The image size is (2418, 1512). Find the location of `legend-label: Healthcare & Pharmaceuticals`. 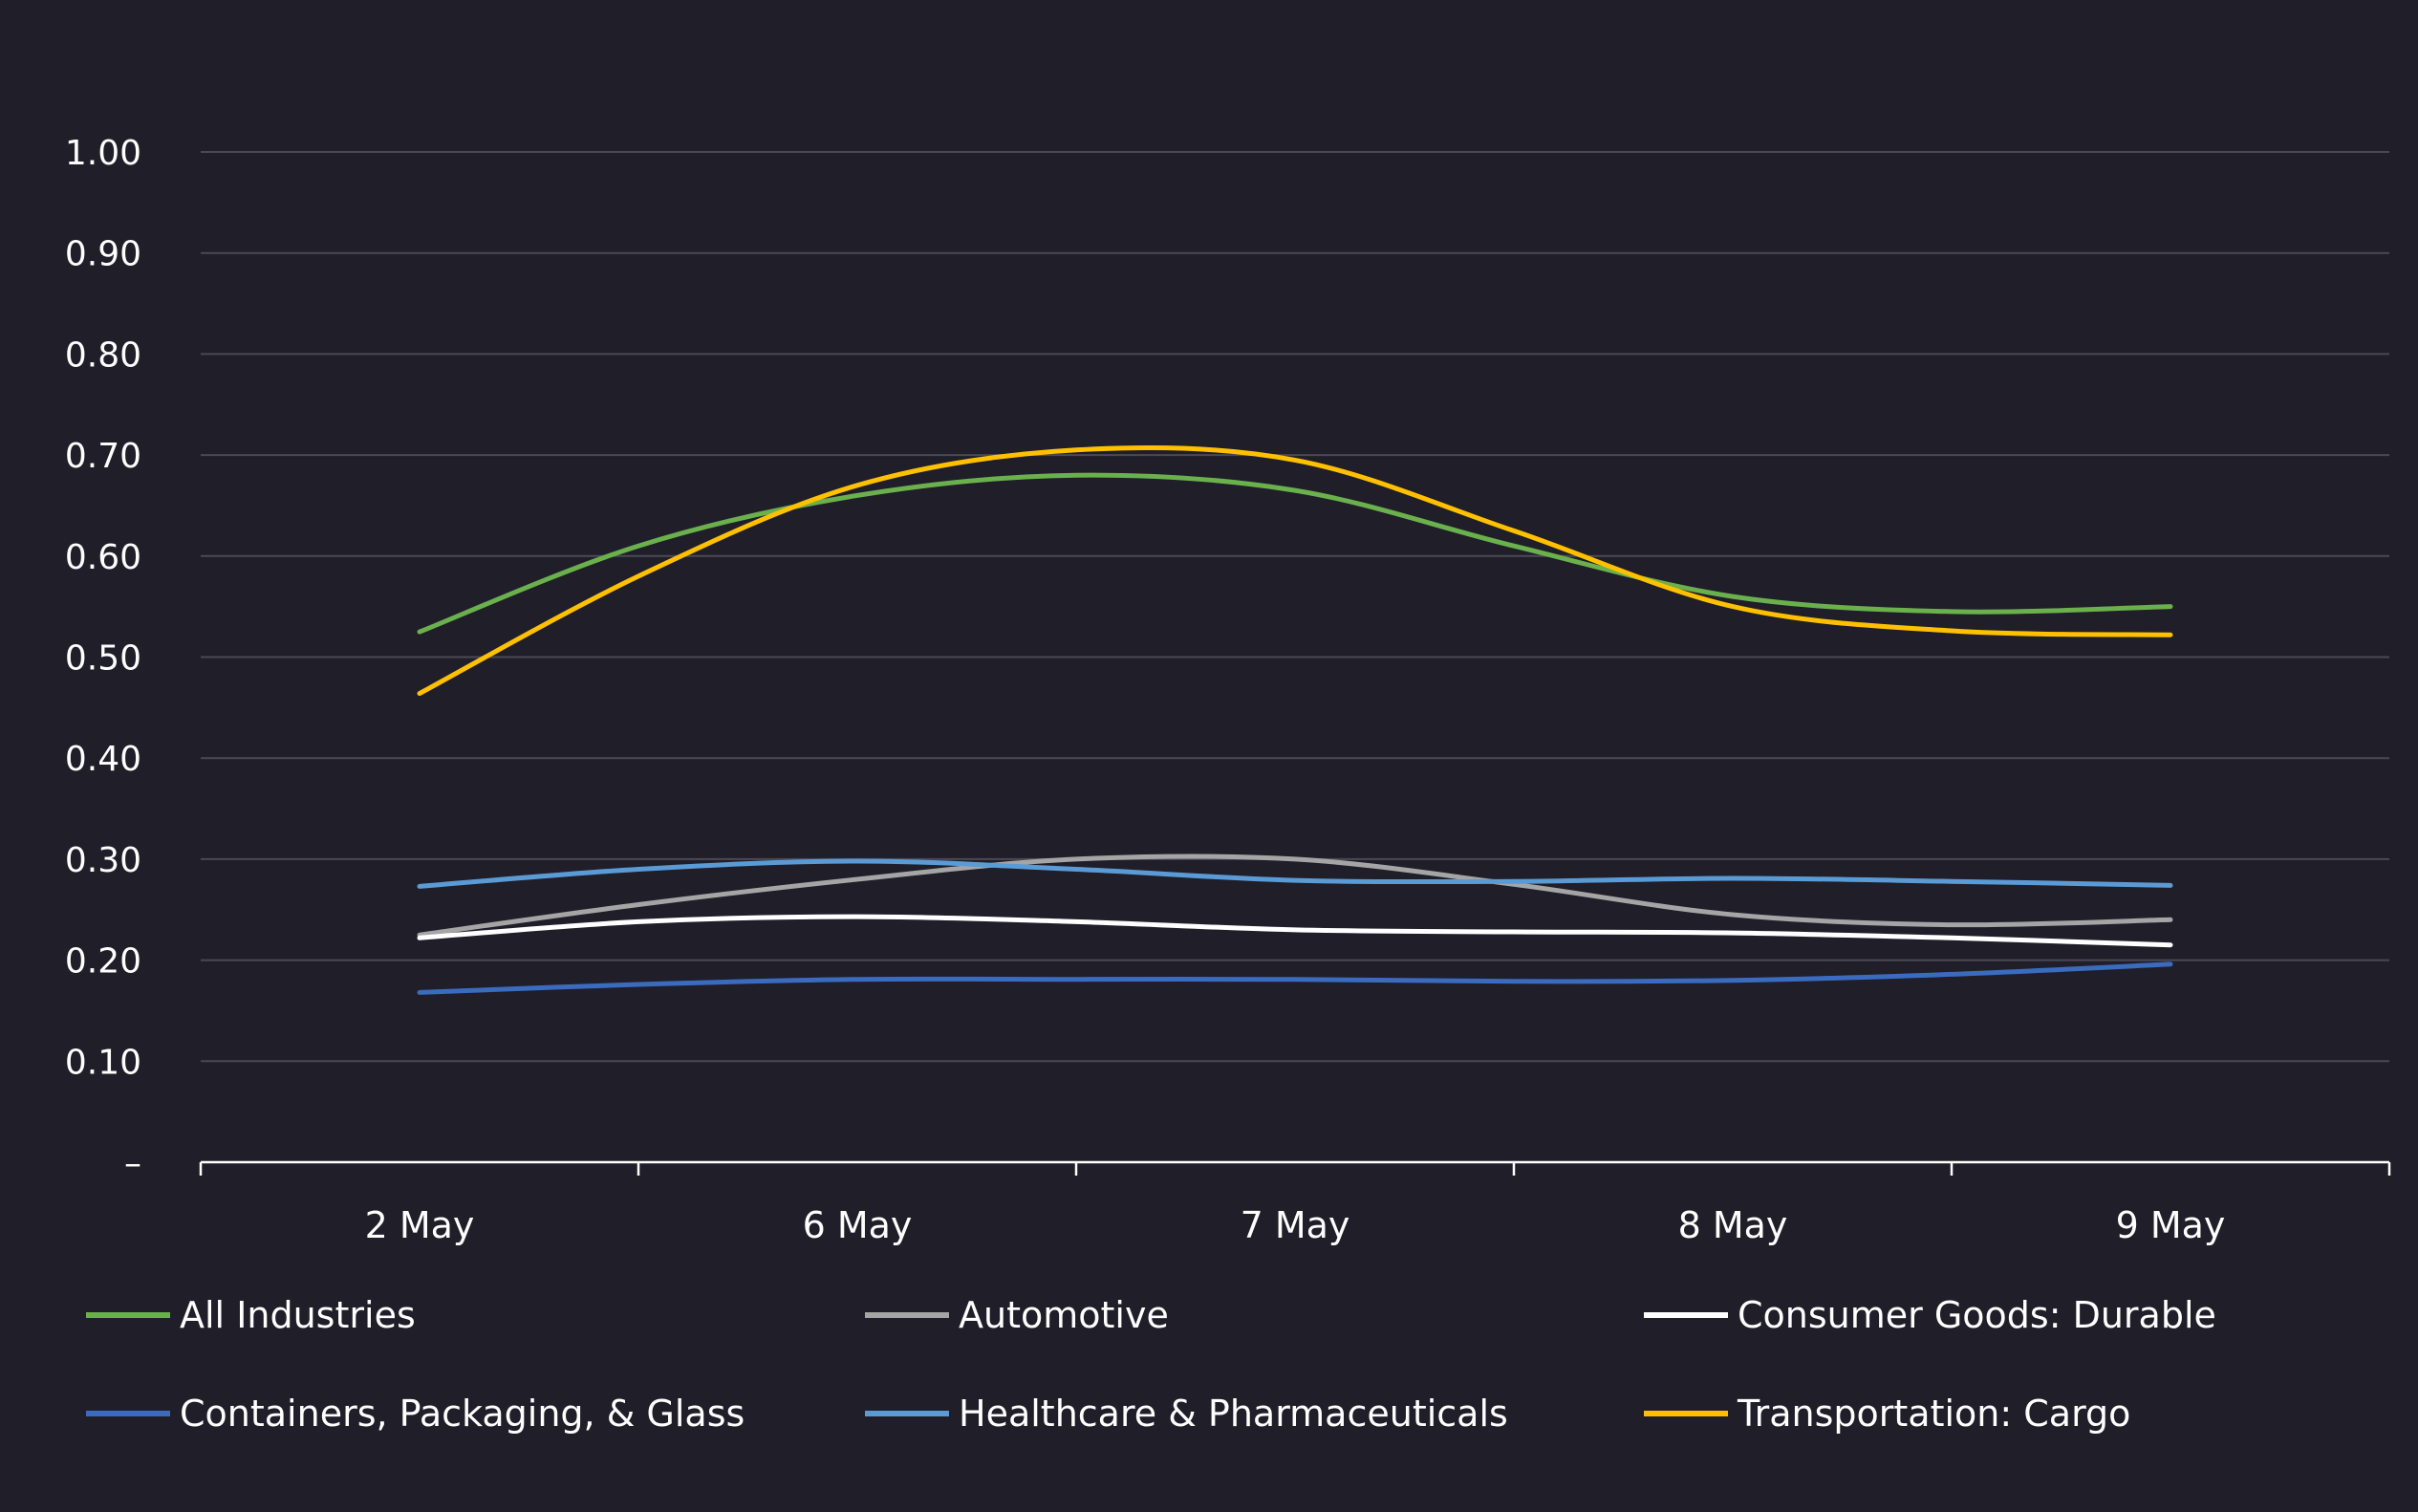

legend-label: Healthcare & Pharmaceuticals is located at coordinates (1233, 1414).